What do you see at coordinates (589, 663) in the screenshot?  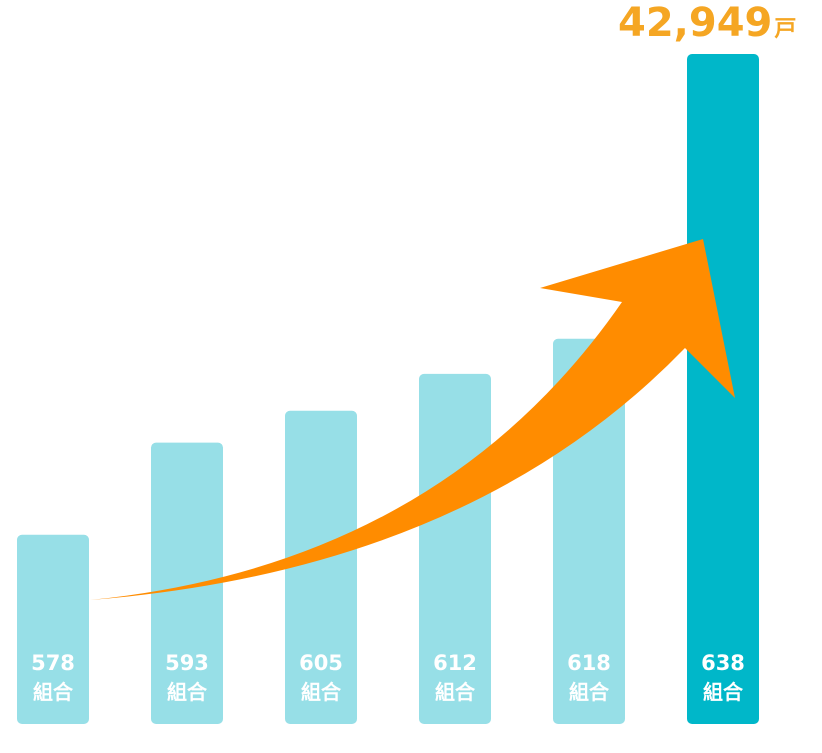 I see `bar-value-label-5: 618` at bounding box center [589, 663].